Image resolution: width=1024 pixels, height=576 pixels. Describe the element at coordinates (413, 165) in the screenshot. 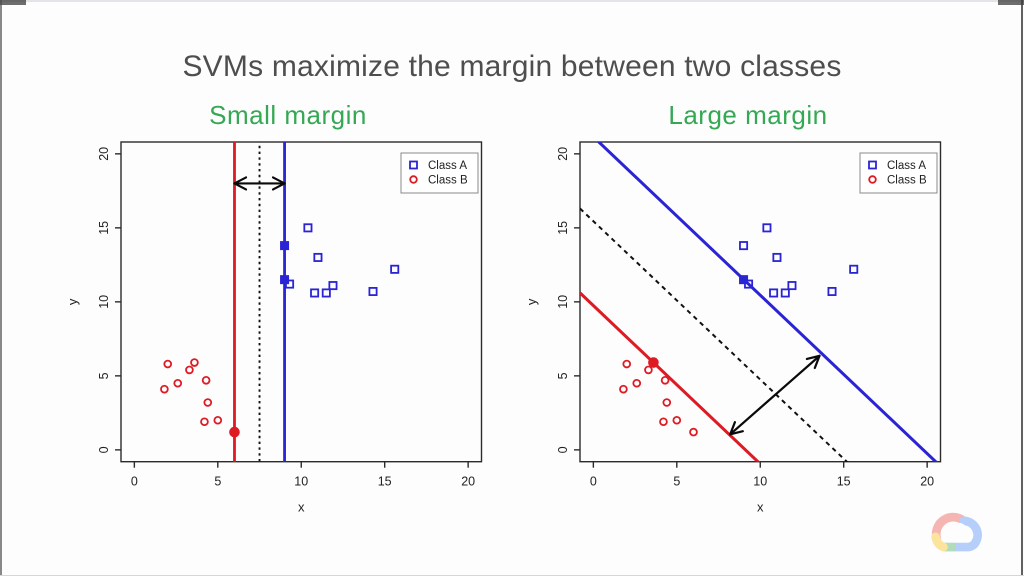

I see `legend-class-a-marker` at that location.